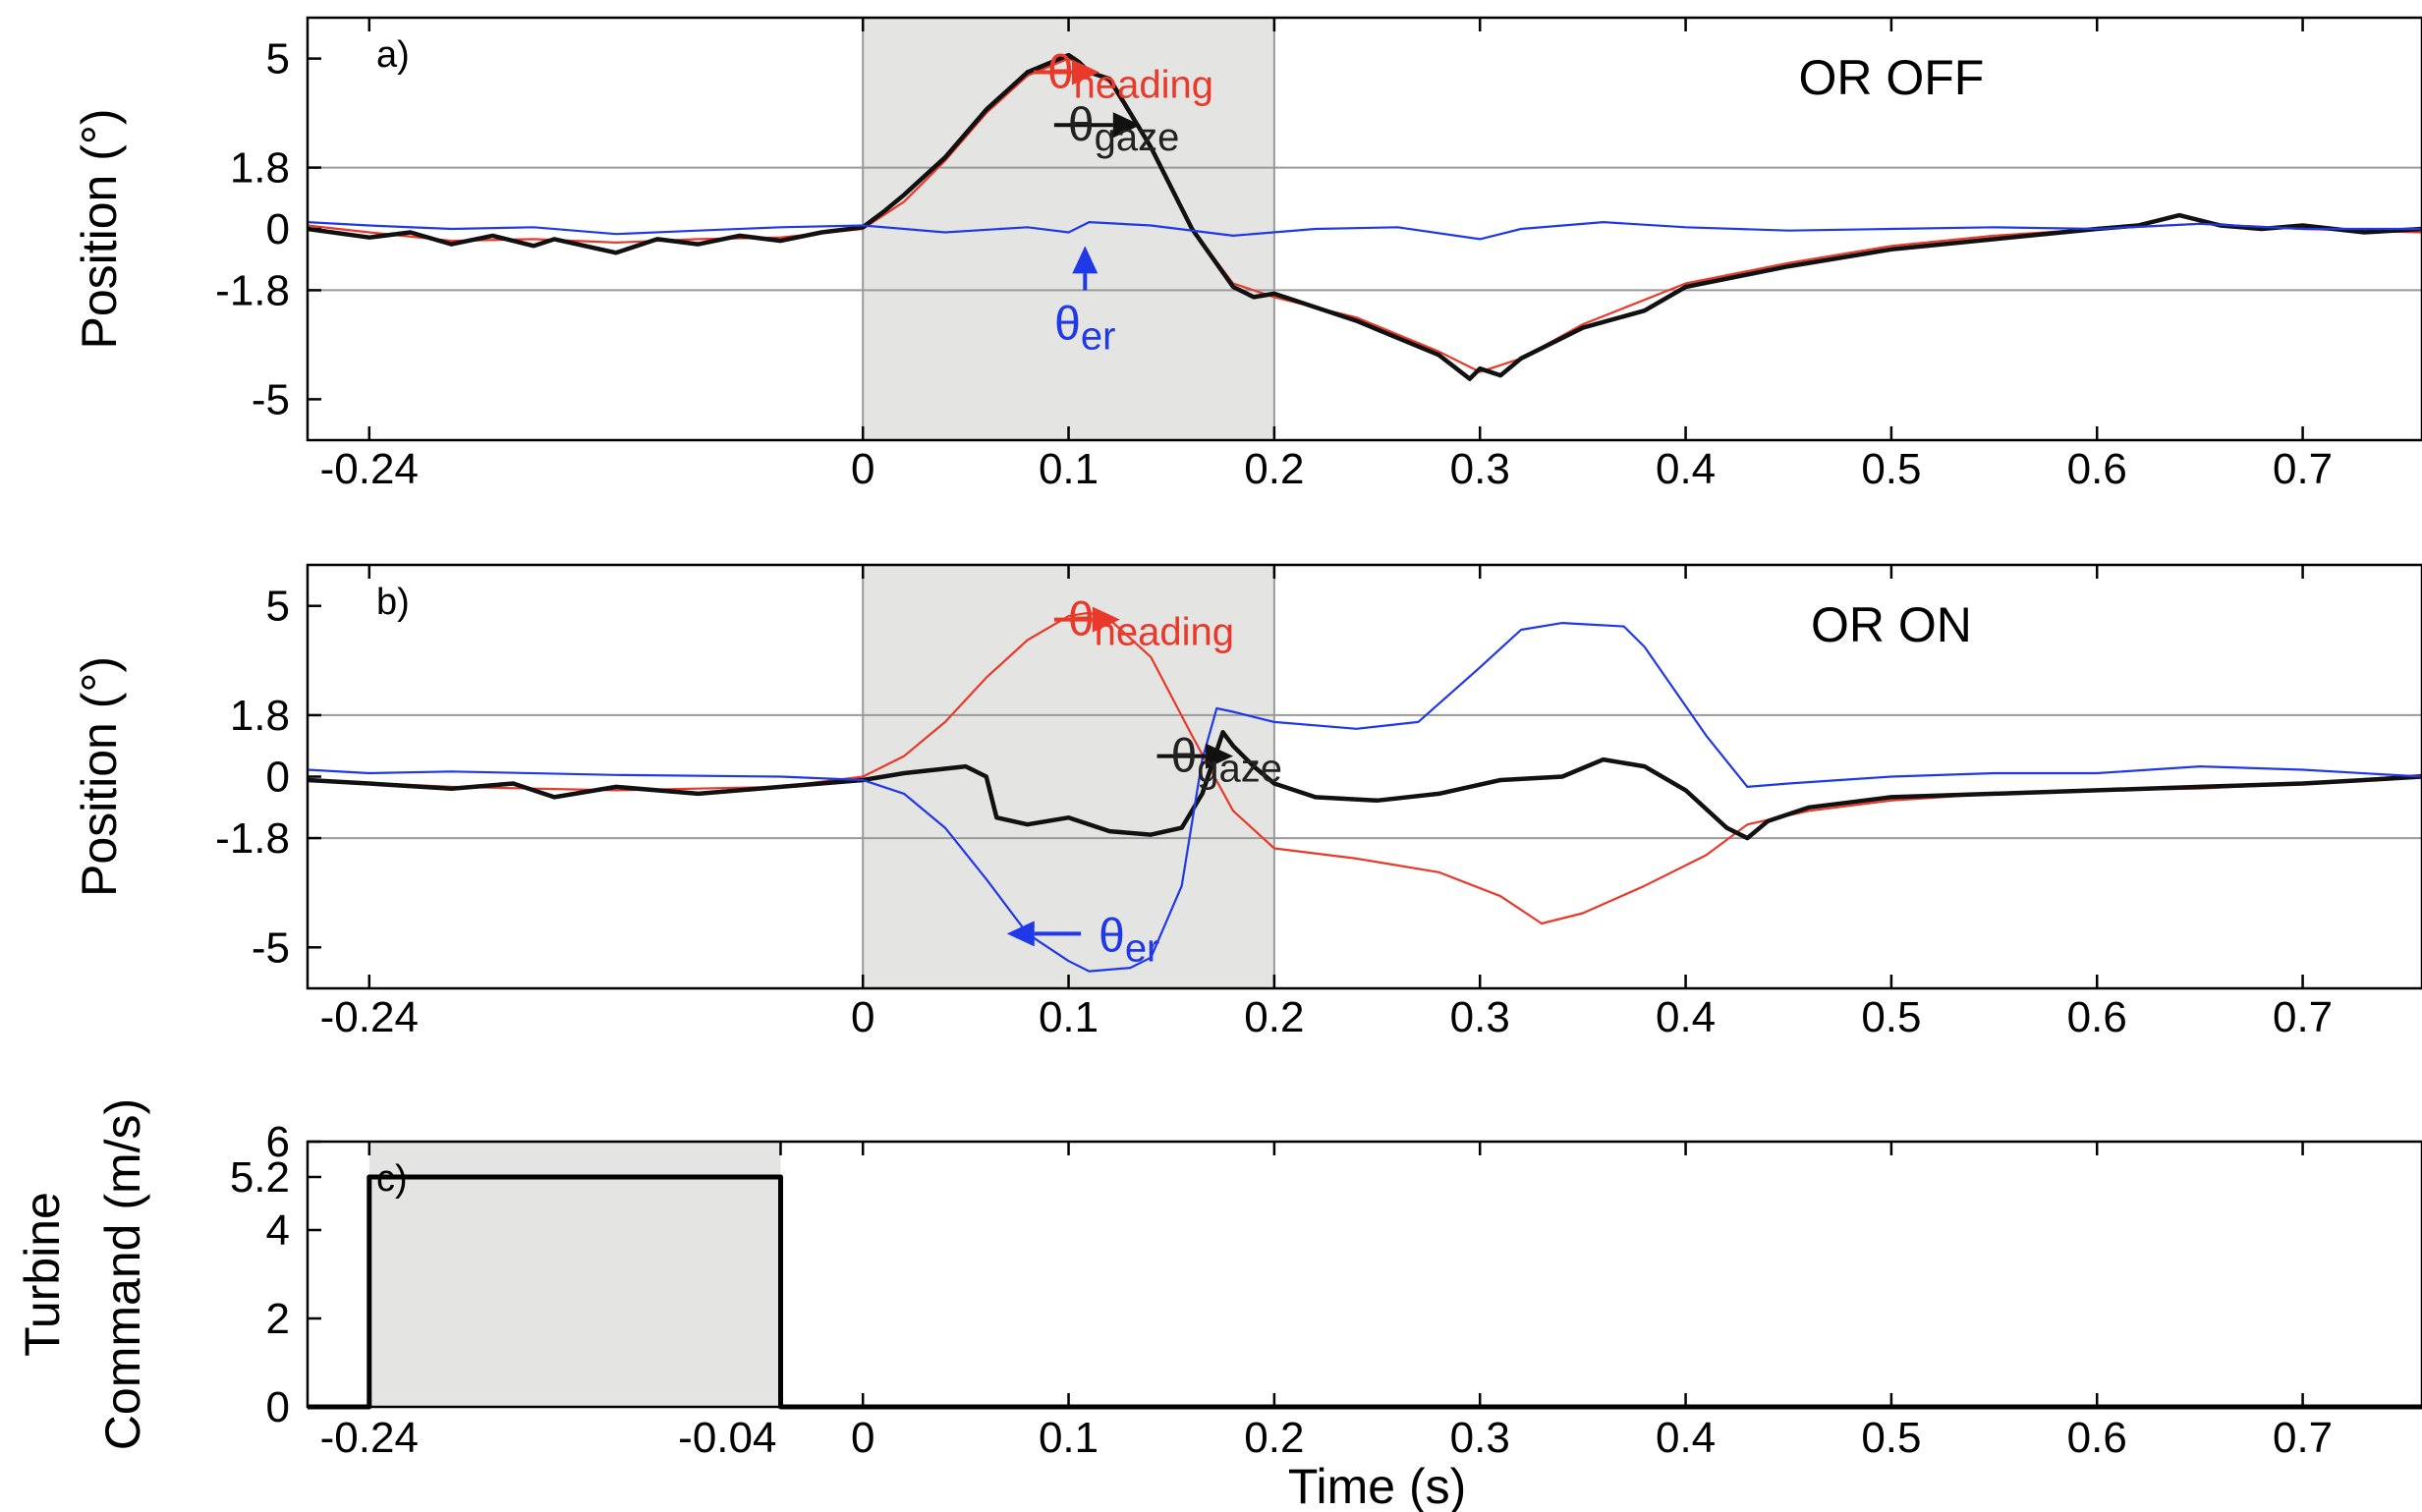  I want to click on x-axis-label: Time (s), so click(1377, 1485).